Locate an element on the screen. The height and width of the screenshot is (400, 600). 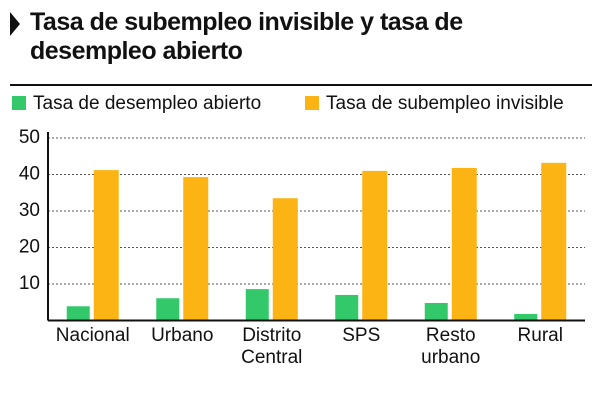
y-tick-label: 20 is located at coordinates (29, 247).